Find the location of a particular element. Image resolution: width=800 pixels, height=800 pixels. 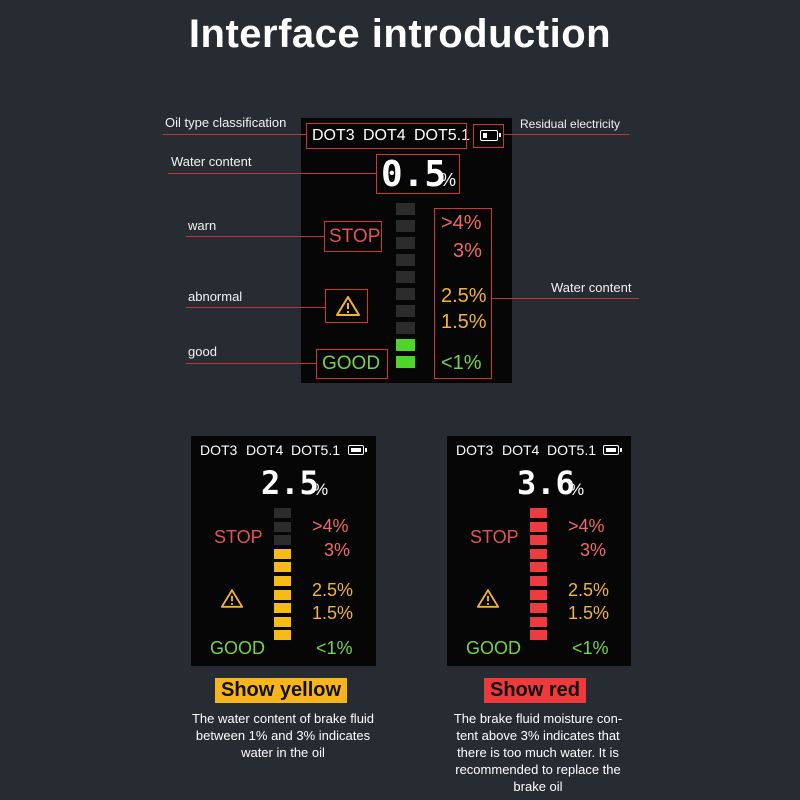

caption-line: between 1% and 3% indicates is located at coordinates (283, 735).